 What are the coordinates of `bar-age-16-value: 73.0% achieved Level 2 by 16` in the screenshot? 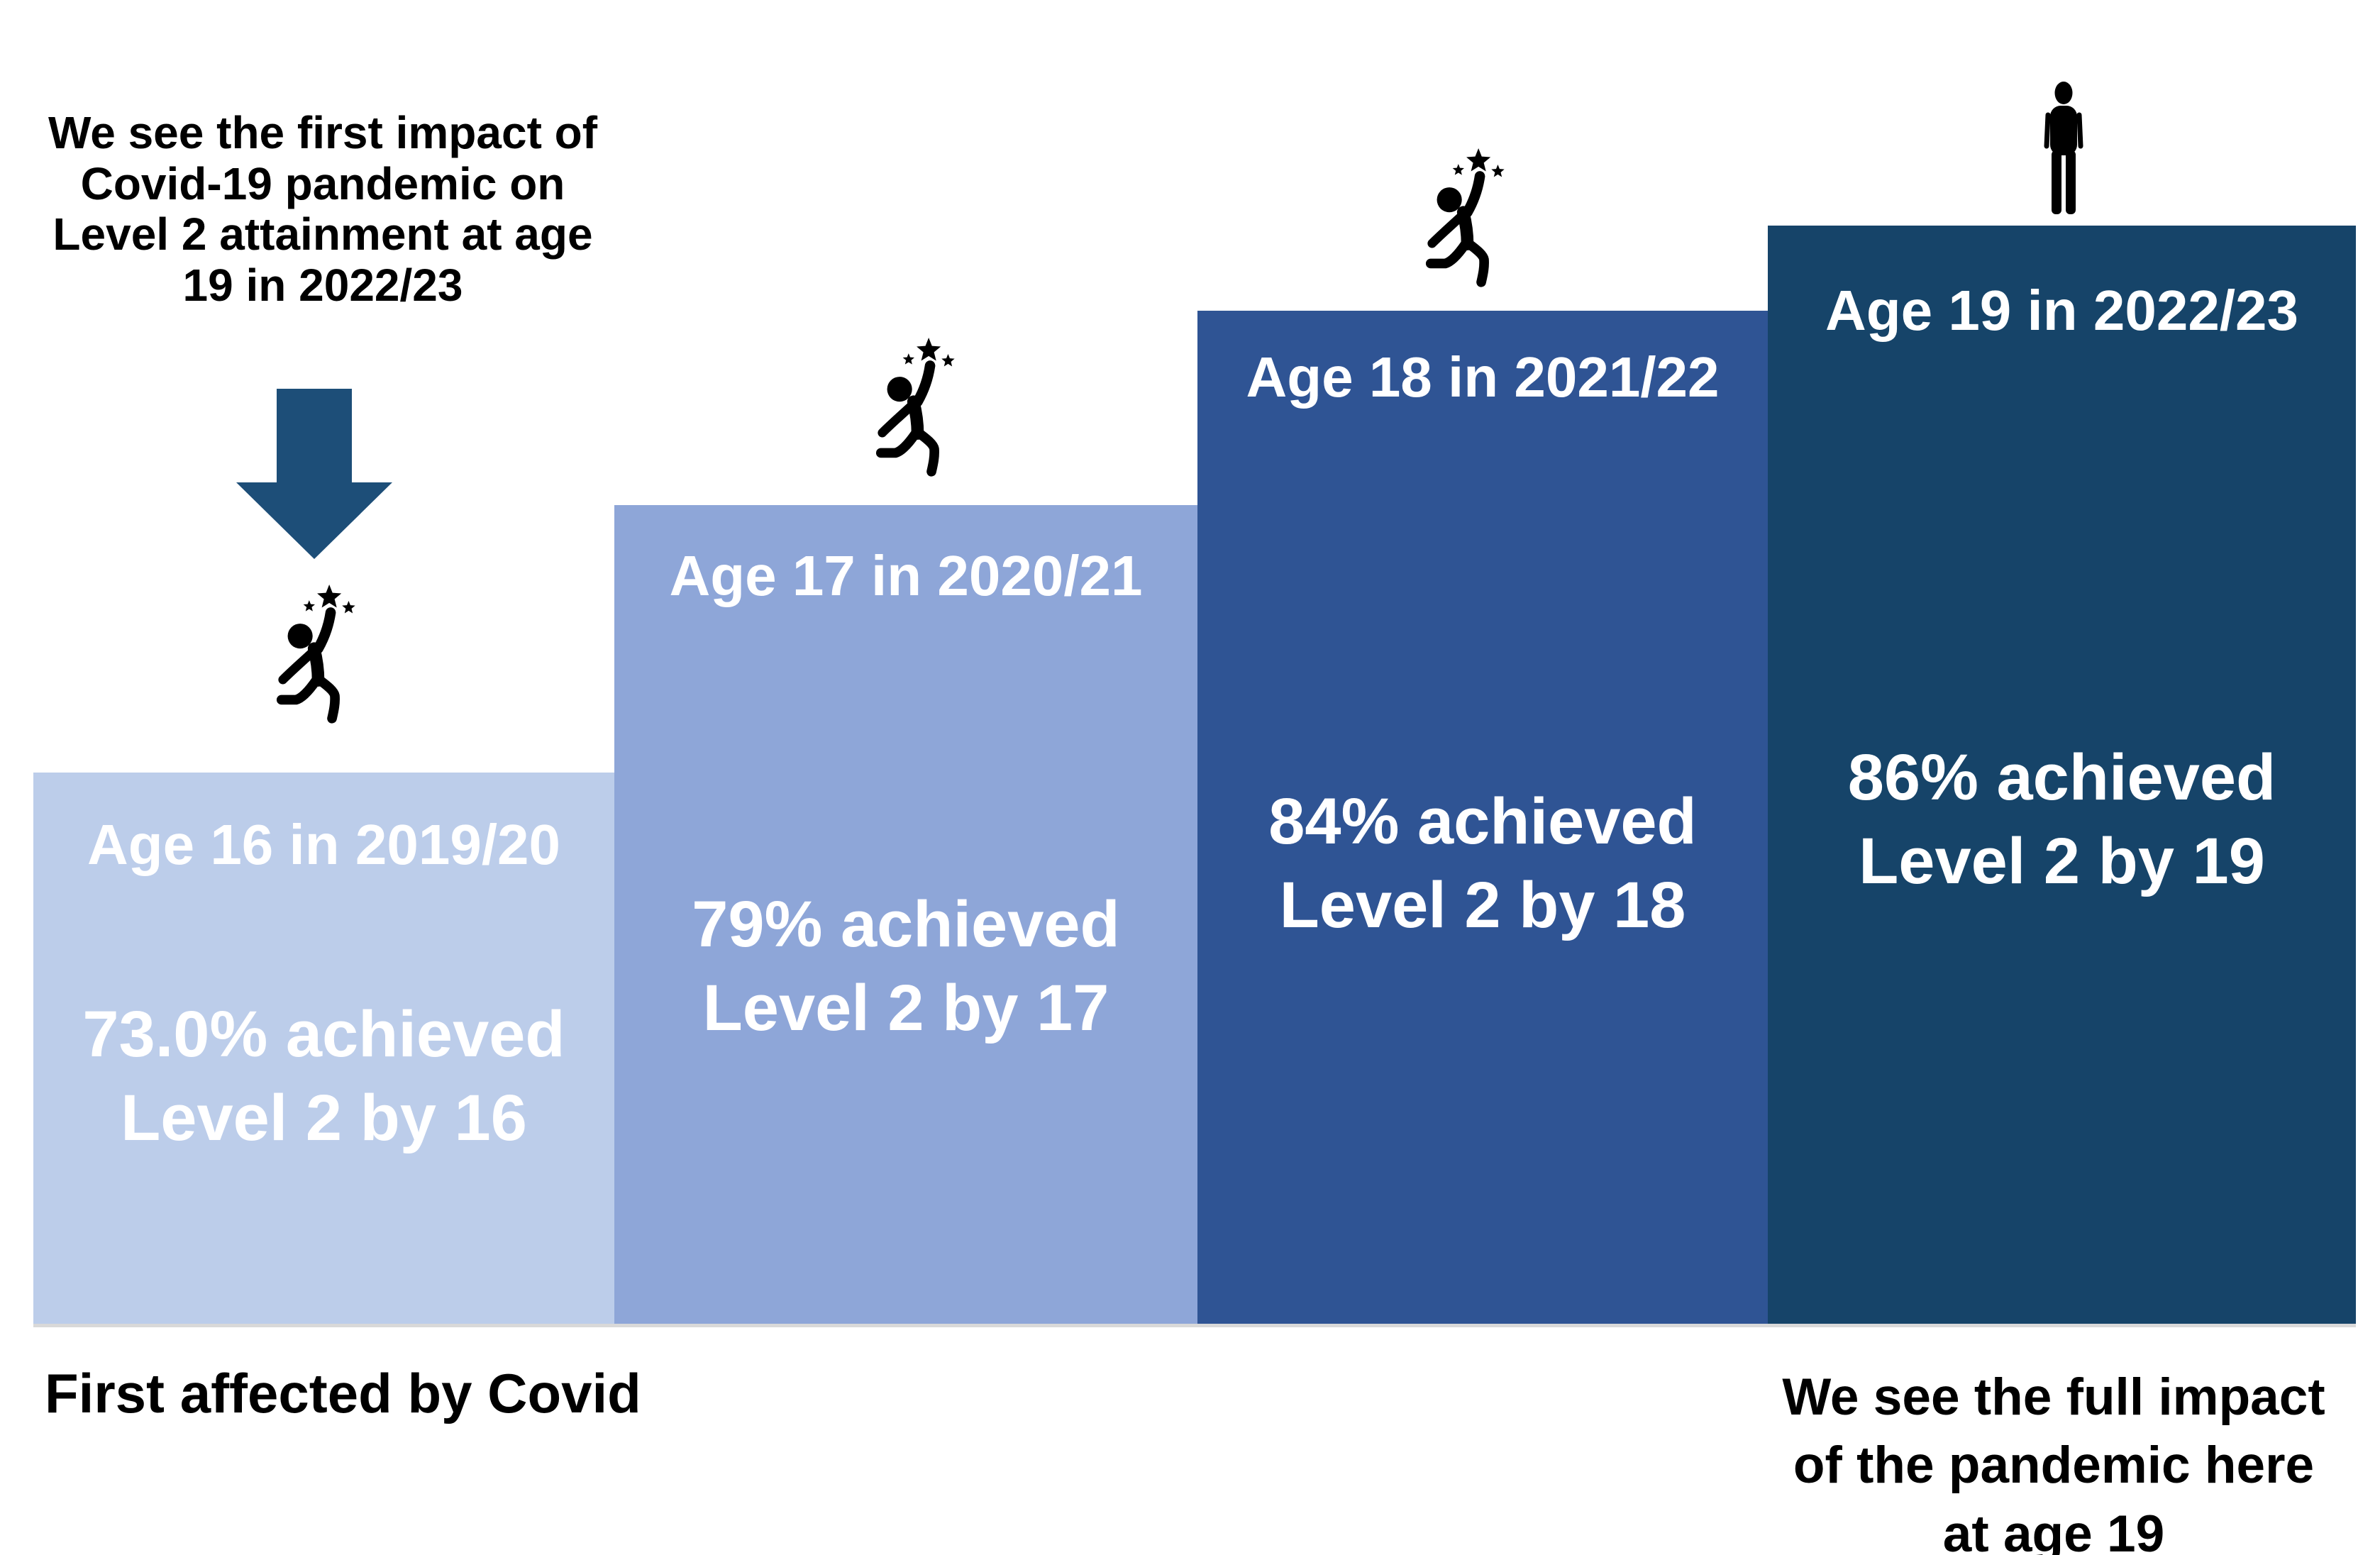 It's located at (324, 1077).